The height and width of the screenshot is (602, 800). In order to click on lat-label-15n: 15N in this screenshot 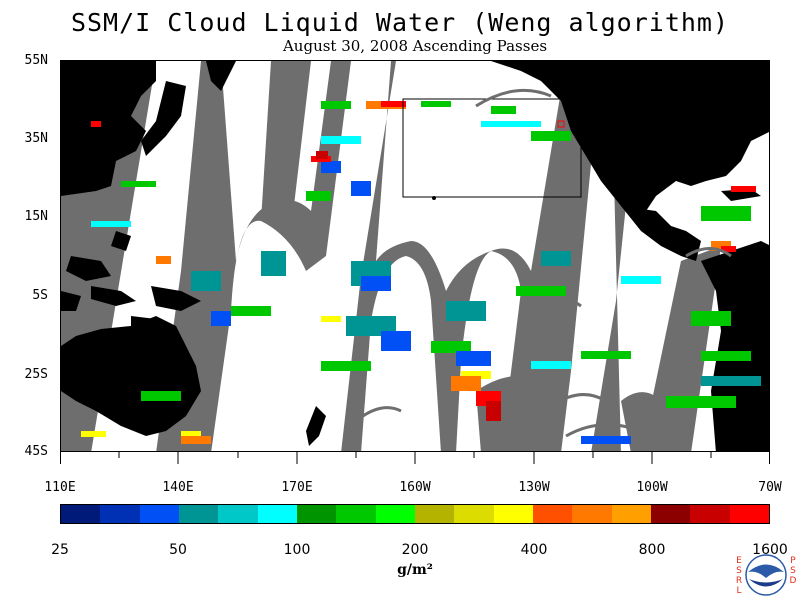, I will do `click(36, 216)`.